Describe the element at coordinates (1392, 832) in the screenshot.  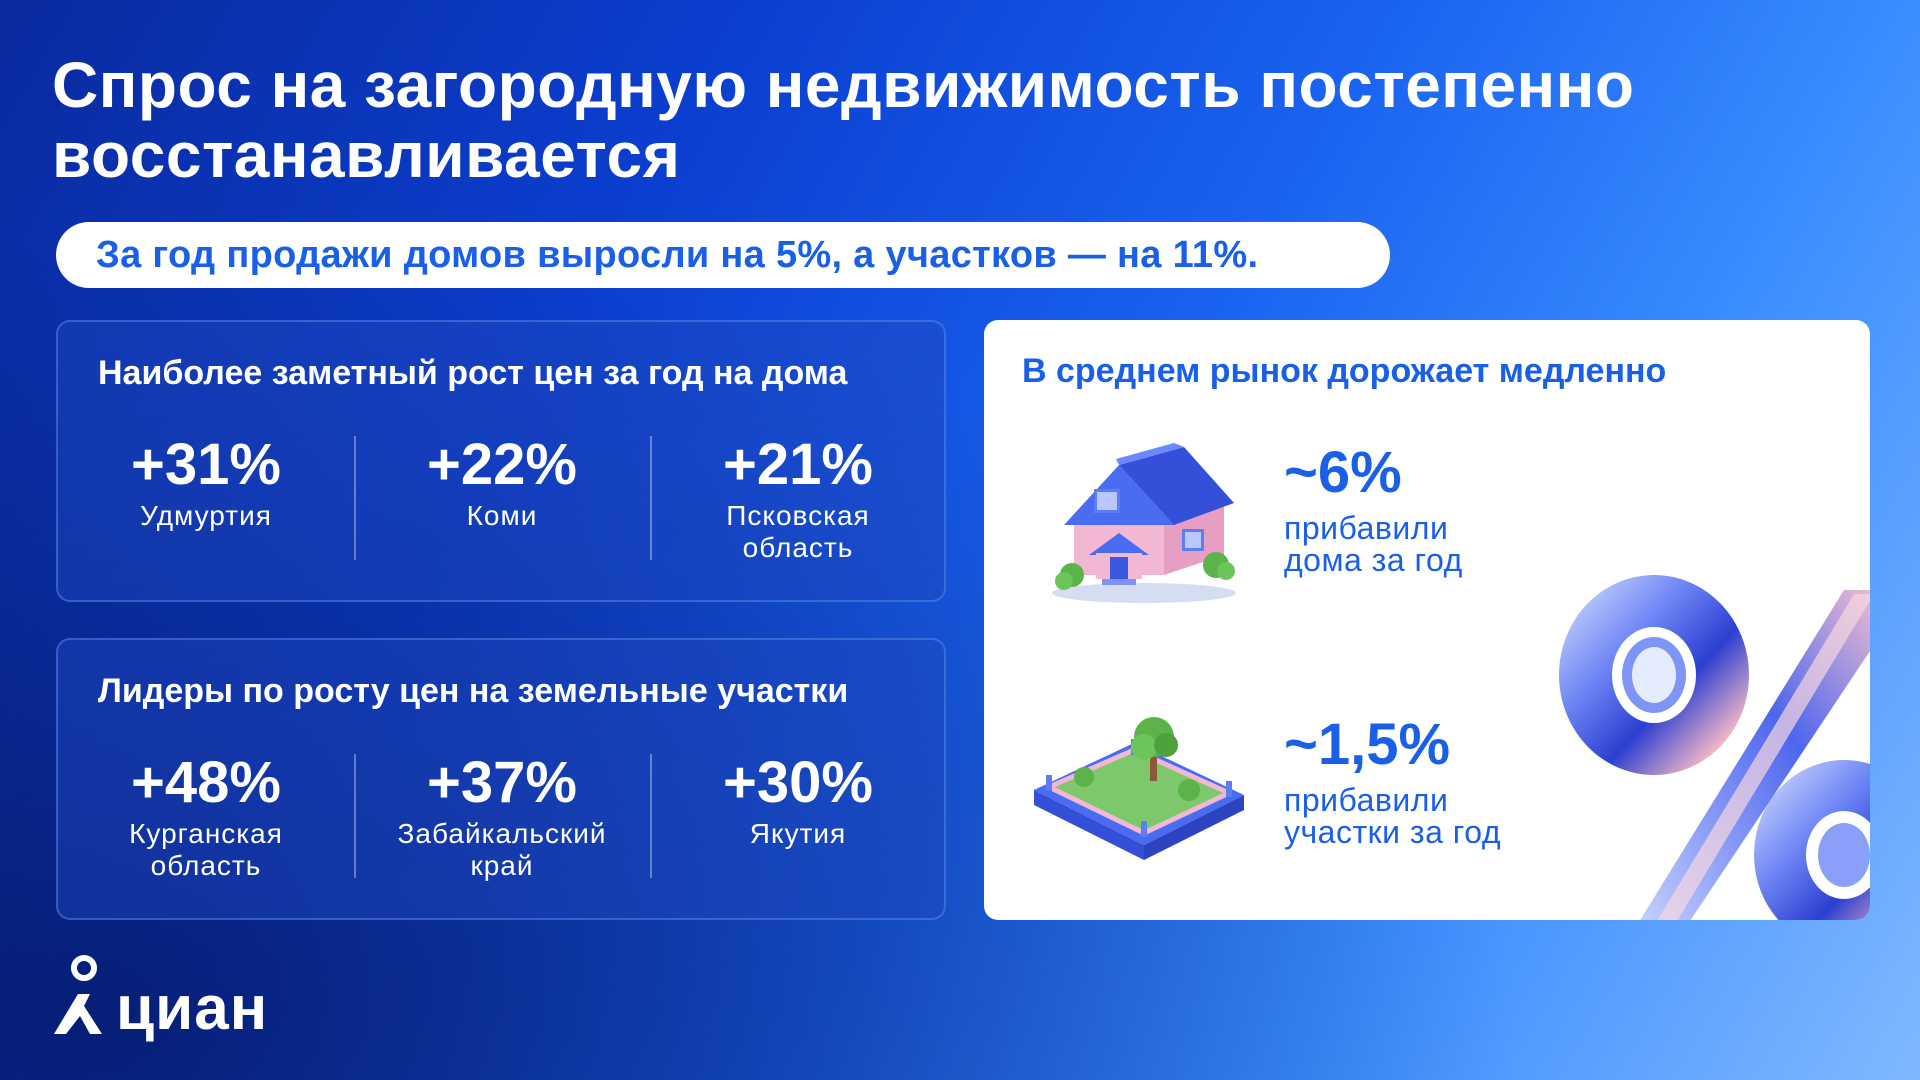
I see `land-label-line-2: участки за год` at that location.